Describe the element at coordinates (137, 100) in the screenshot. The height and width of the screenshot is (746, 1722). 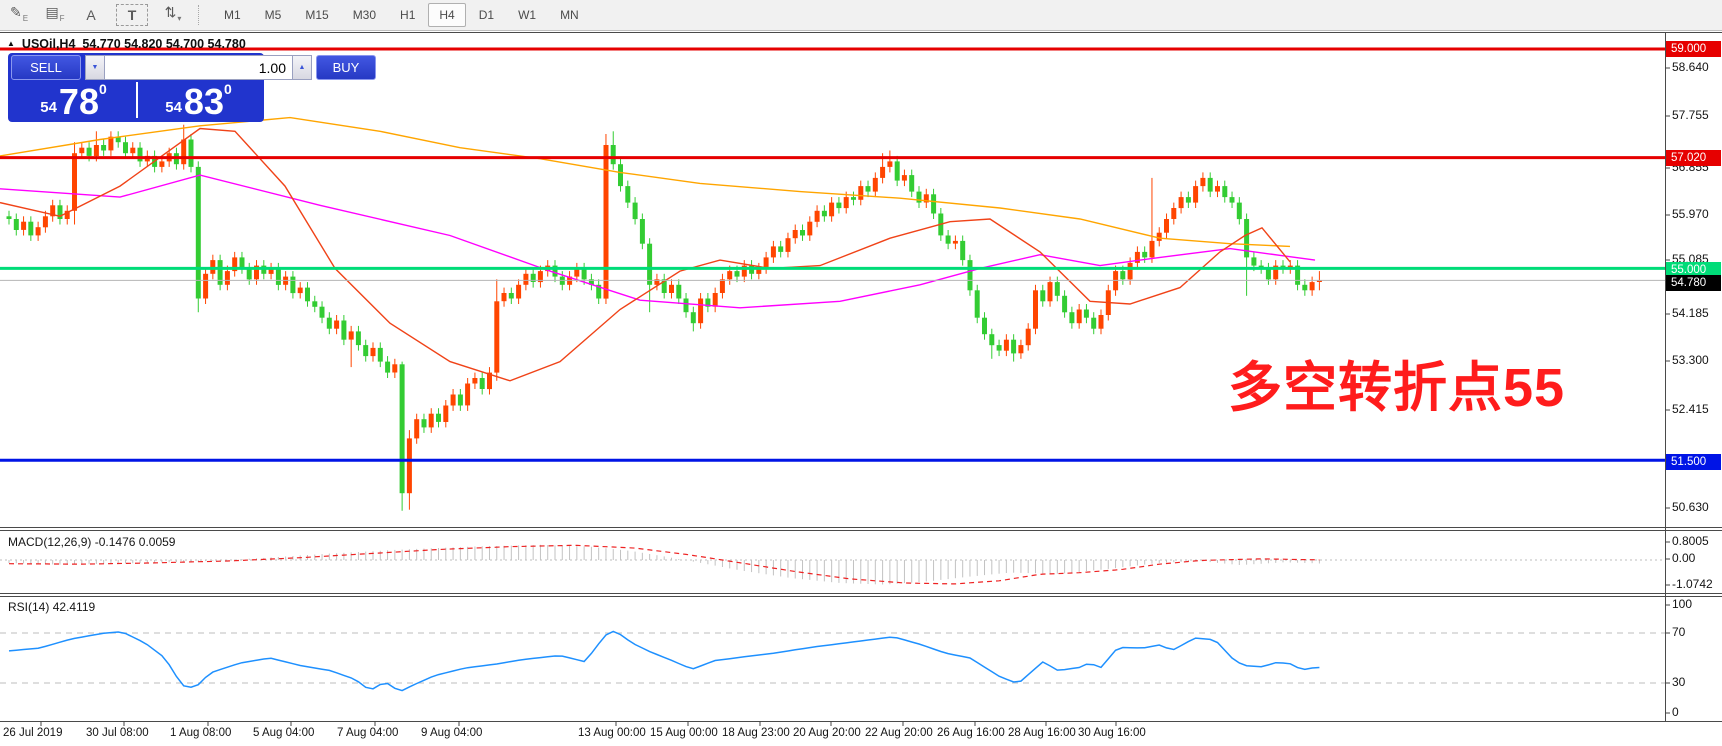
I see `price-divider` at that location.